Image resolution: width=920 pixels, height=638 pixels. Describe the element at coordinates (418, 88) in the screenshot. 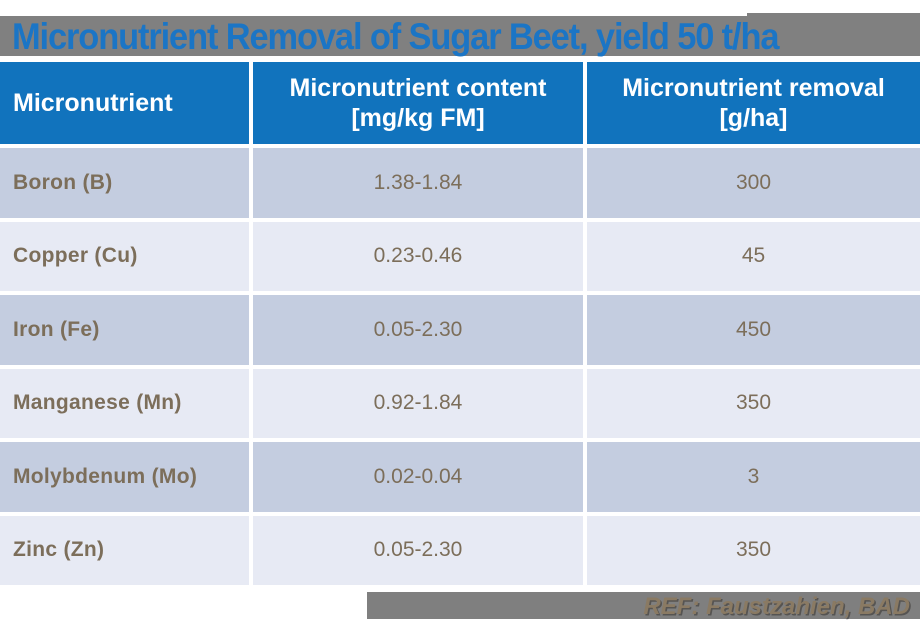

I see `column-header-line1: Micronutrient content` at that location.